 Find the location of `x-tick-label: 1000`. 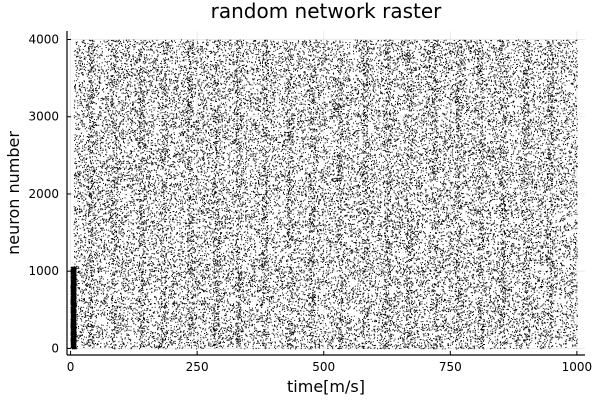

x-tick-label: 1000 is located at coordinates (577, 367).